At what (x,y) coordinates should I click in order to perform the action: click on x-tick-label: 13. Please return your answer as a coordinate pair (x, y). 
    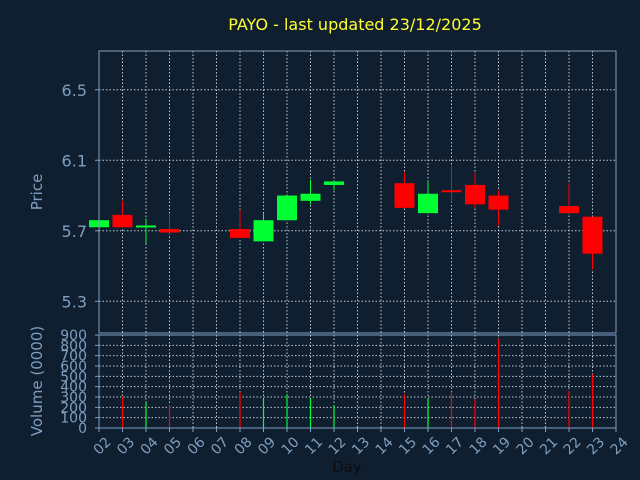
    Looking at the image, I should click on (361, 446).